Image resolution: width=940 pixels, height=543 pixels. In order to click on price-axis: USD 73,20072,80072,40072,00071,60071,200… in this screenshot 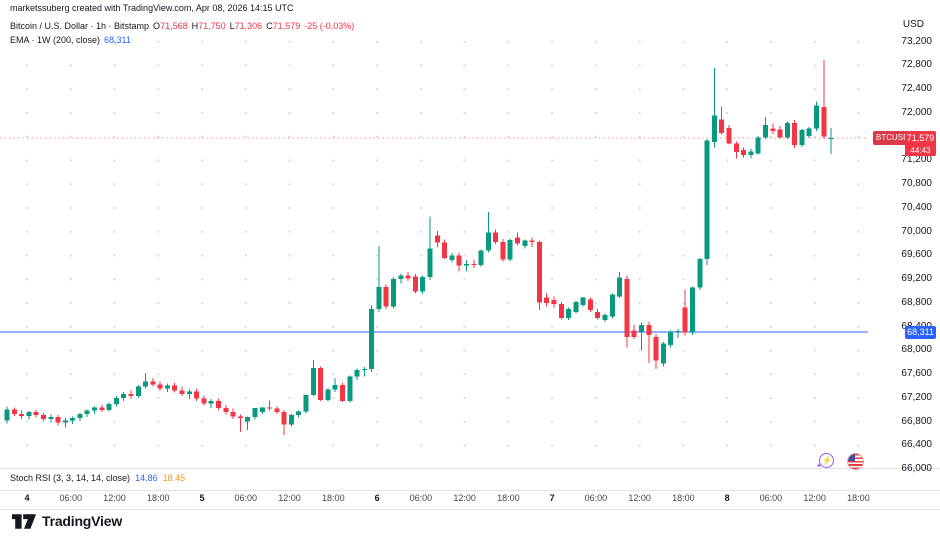, I will do `click(904, 245)`.